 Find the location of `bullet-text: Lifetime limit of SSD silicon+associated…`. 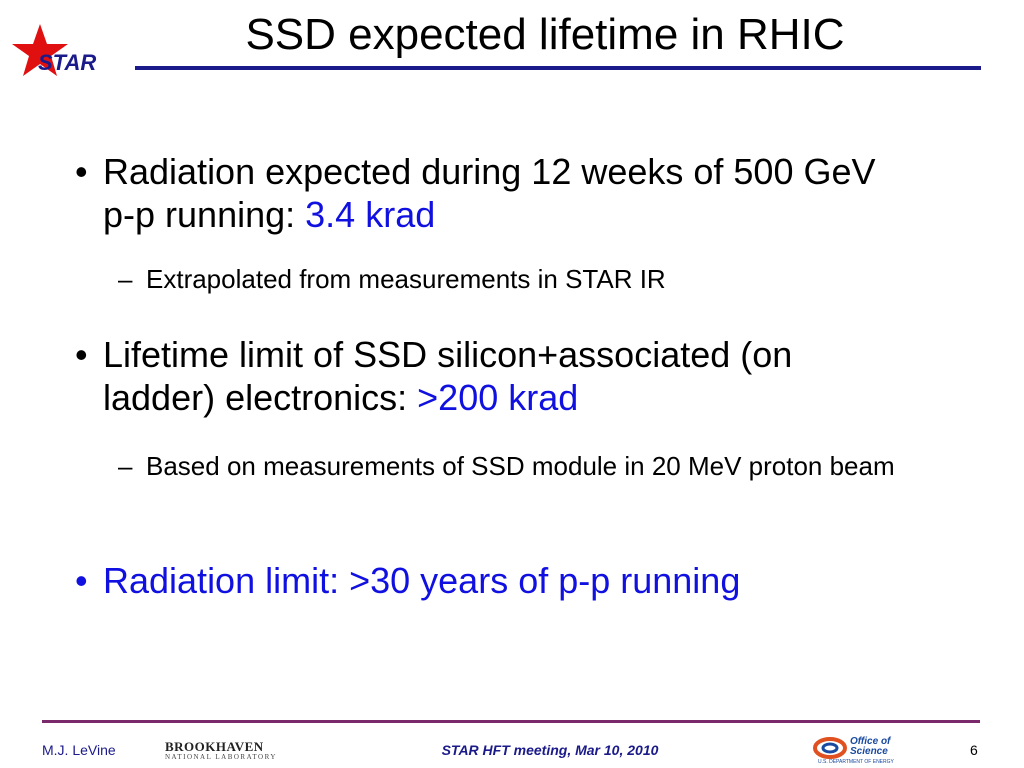

bullet-text: Lifetime limit of SSD silicon+associated… is located at coordinates (448, 376).